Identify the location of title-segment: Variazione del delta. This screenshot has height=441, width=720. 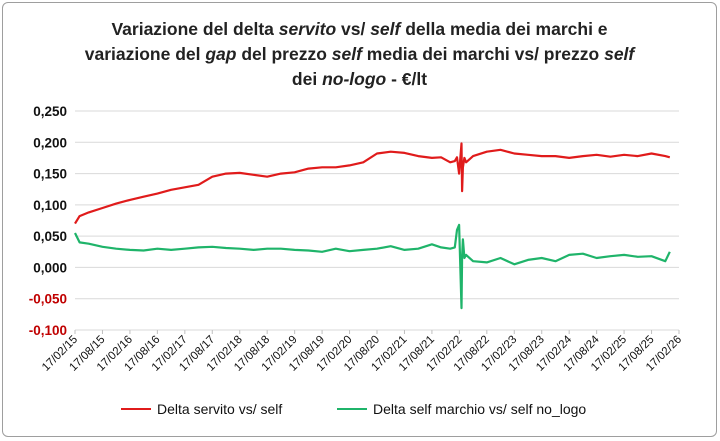
(195, 29).